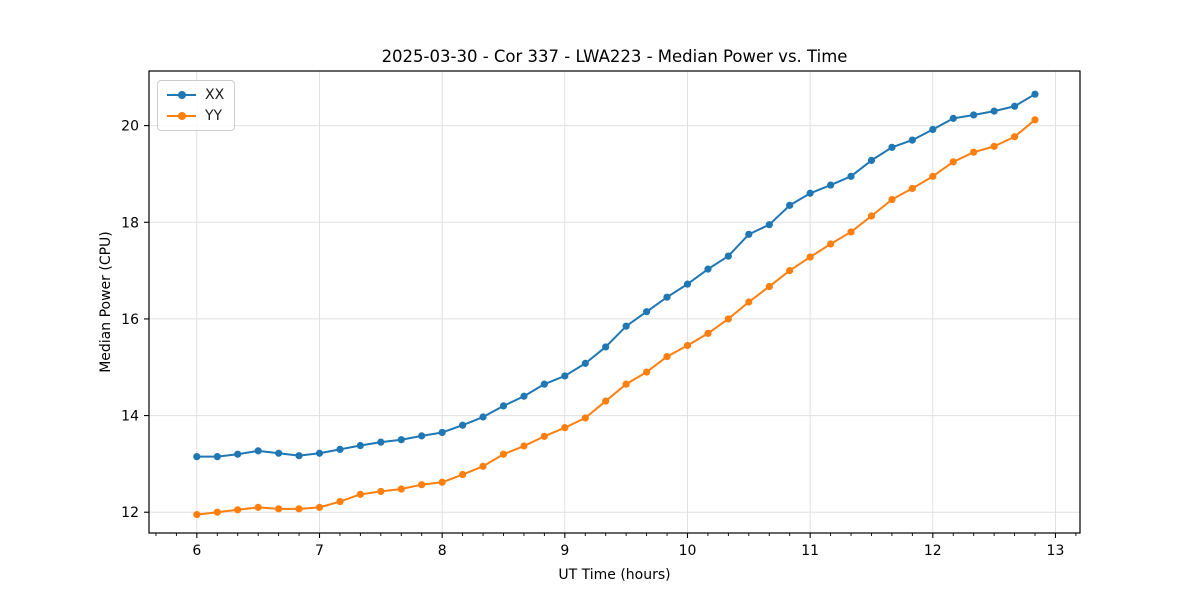 This screenshot has width=1200, height=600. Describe the element at coordinates (614, 575) in the screenshot. I see `x-axis-label: UT Time (hours)` at that location.